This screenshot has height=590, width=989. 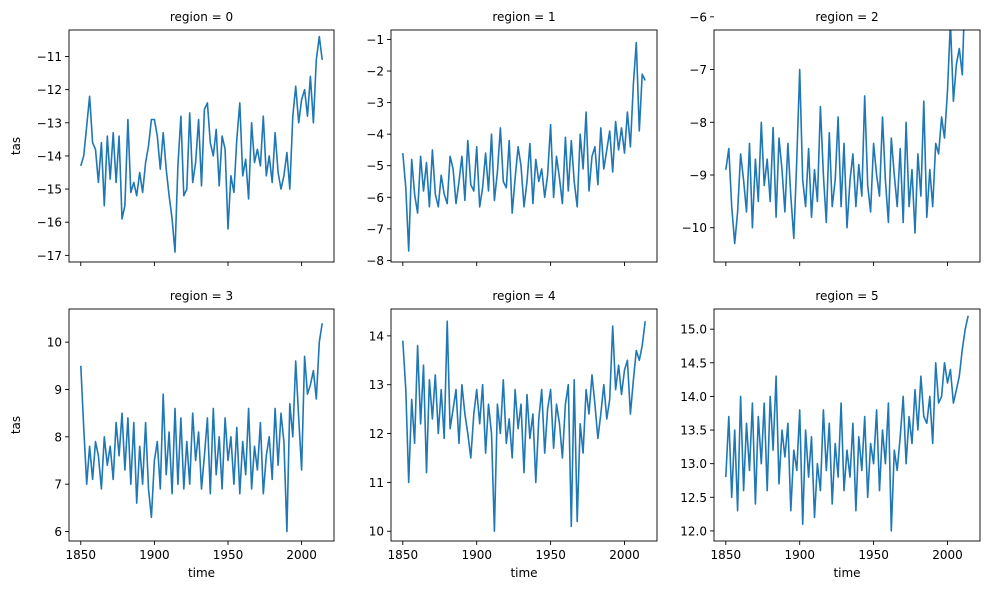 What do you see at coordinates (49, 123) in the screenshot?
I see `y-tick-label: −13` at bounding box center [49, 123].